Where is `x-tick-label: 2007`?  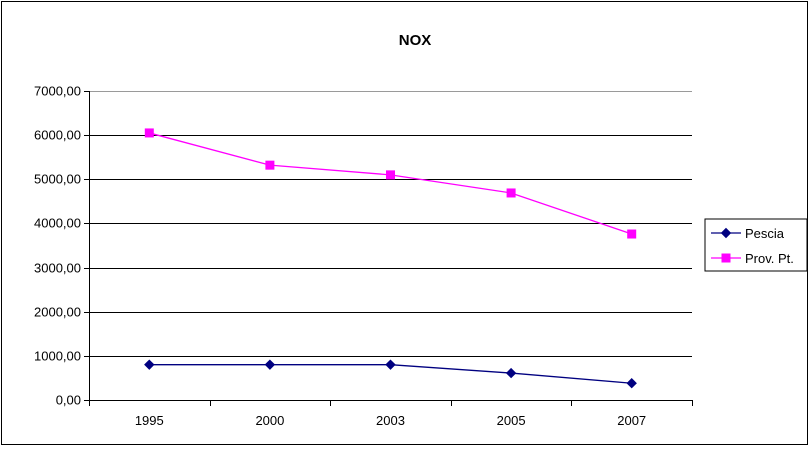 x-tick-label: 2007 is located at coordinates (631, 420).